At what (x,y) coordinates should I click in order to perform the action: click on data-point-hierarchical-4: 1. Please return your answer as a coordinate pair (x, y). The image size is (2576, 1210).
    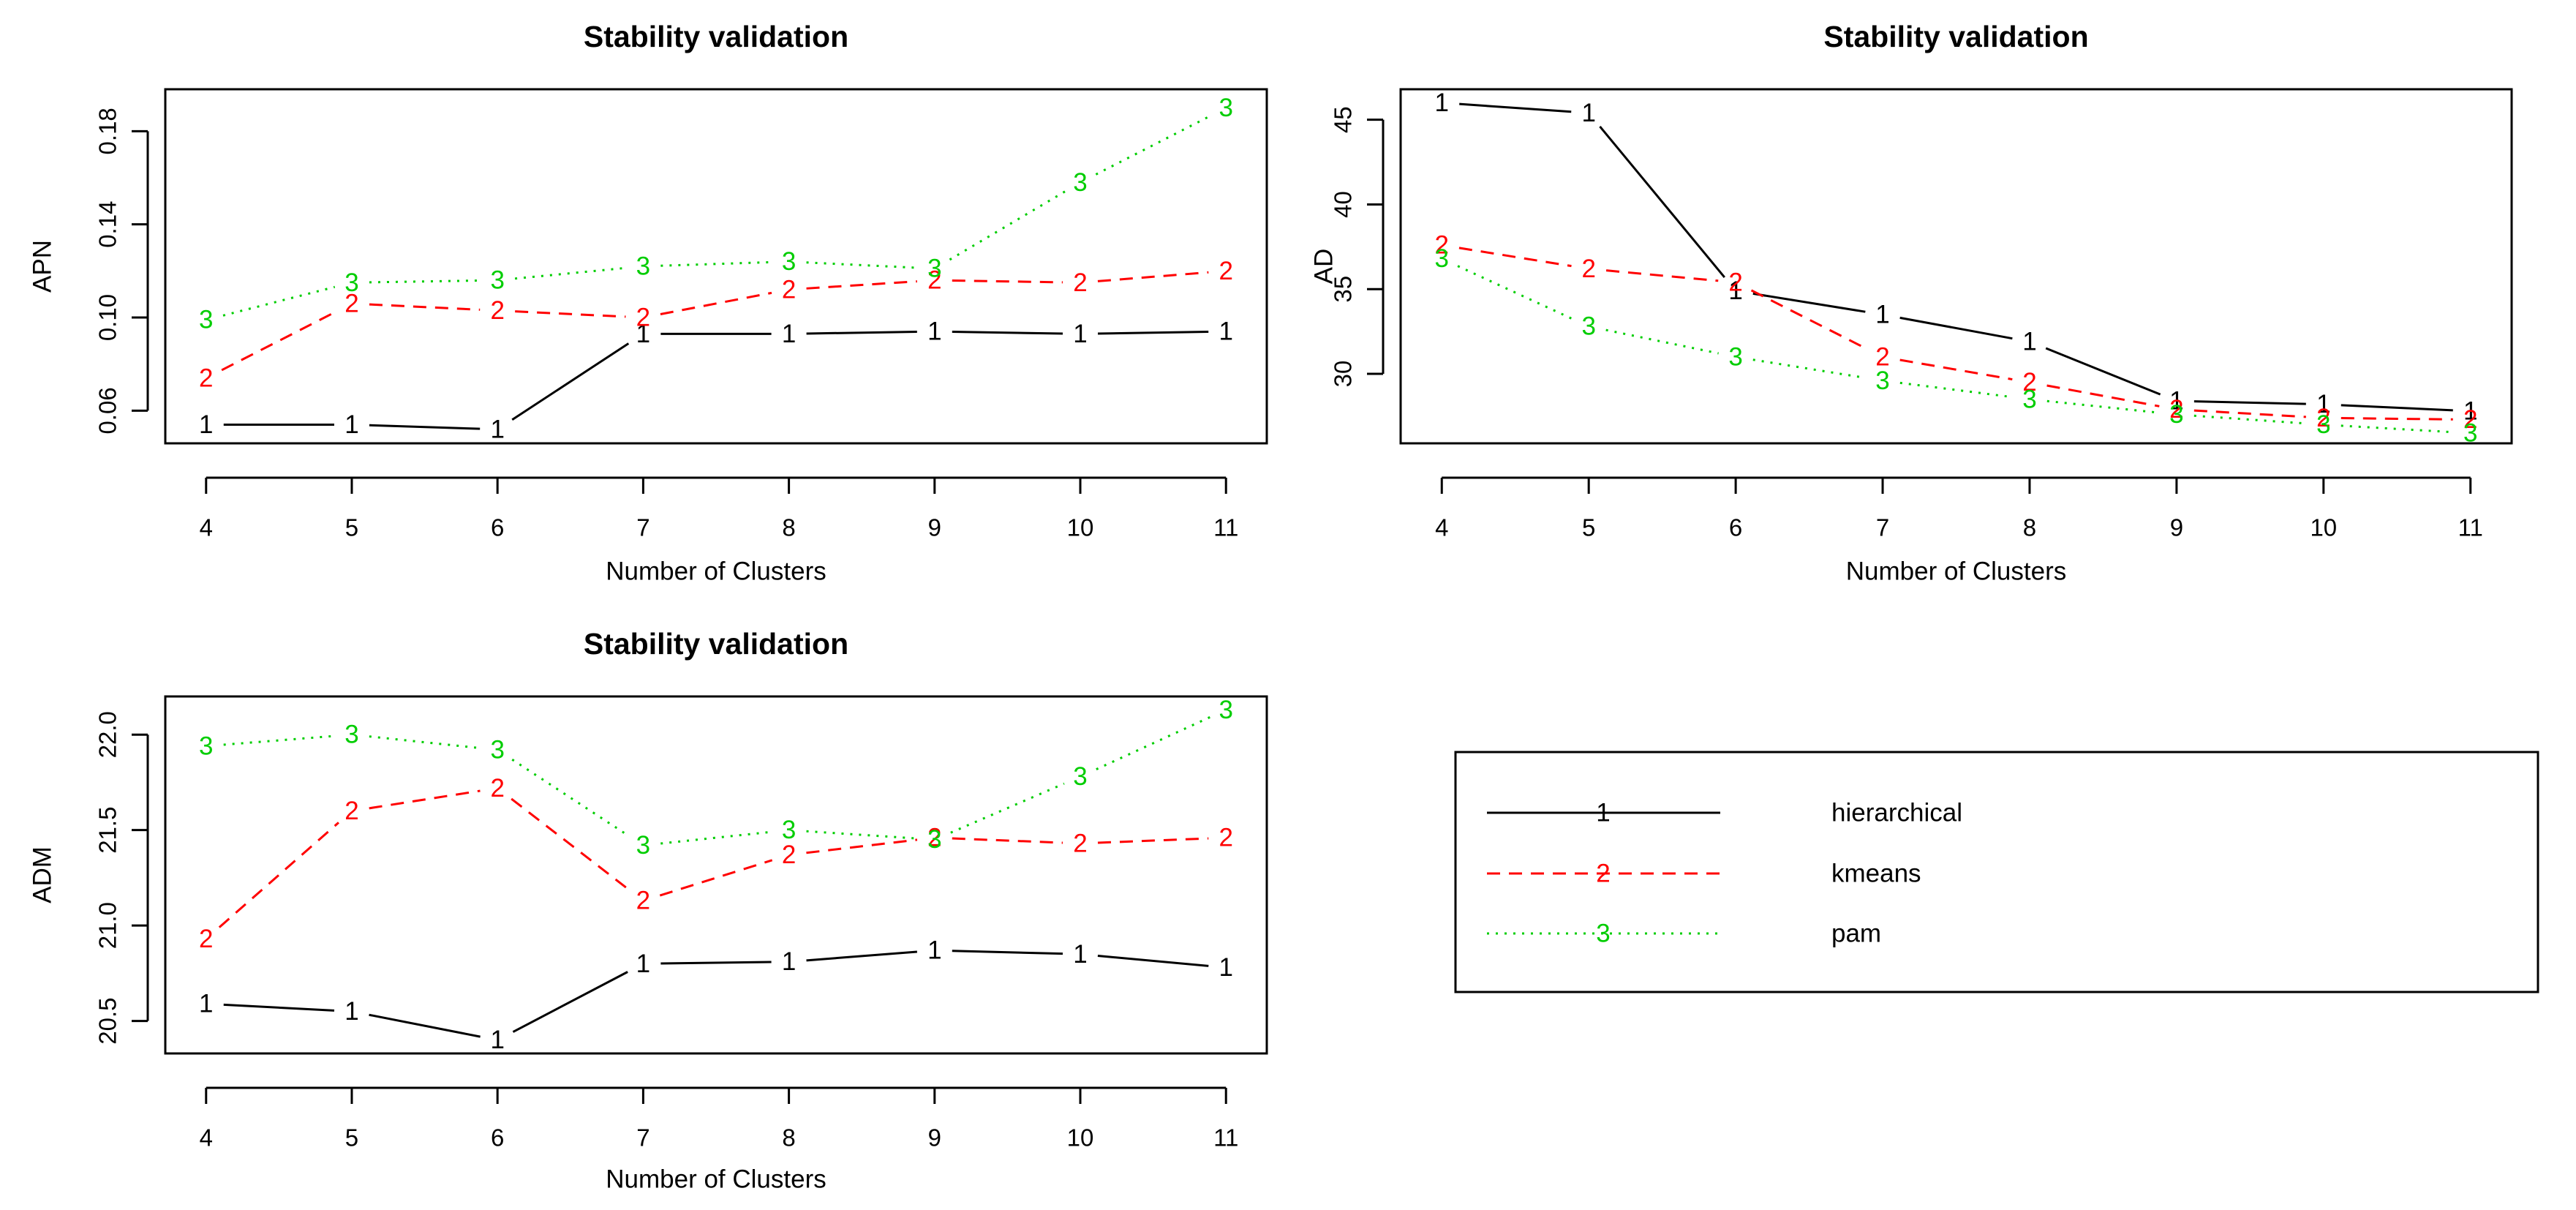
    Looking at the image, I should click on (206, 1004).